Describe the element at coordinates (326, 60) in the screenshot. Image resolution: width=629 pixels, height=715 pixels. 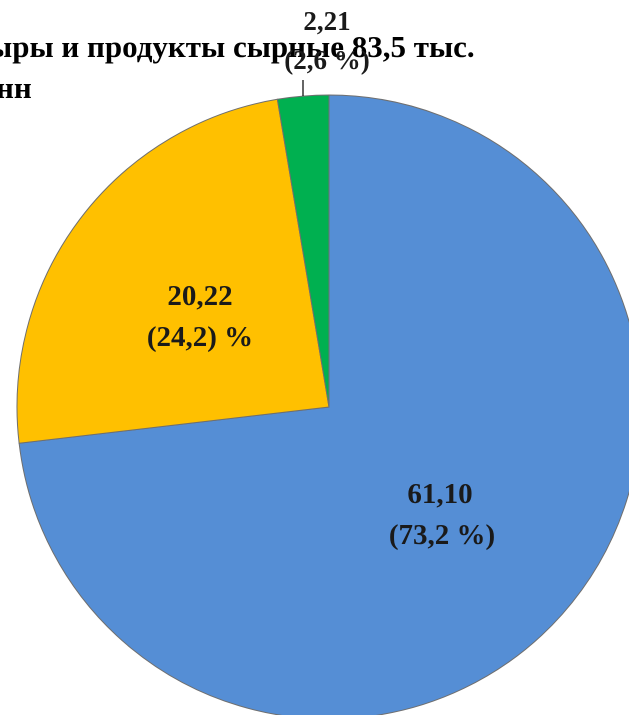
I see `data-label-percent-green: (2,6 %)` at that location.